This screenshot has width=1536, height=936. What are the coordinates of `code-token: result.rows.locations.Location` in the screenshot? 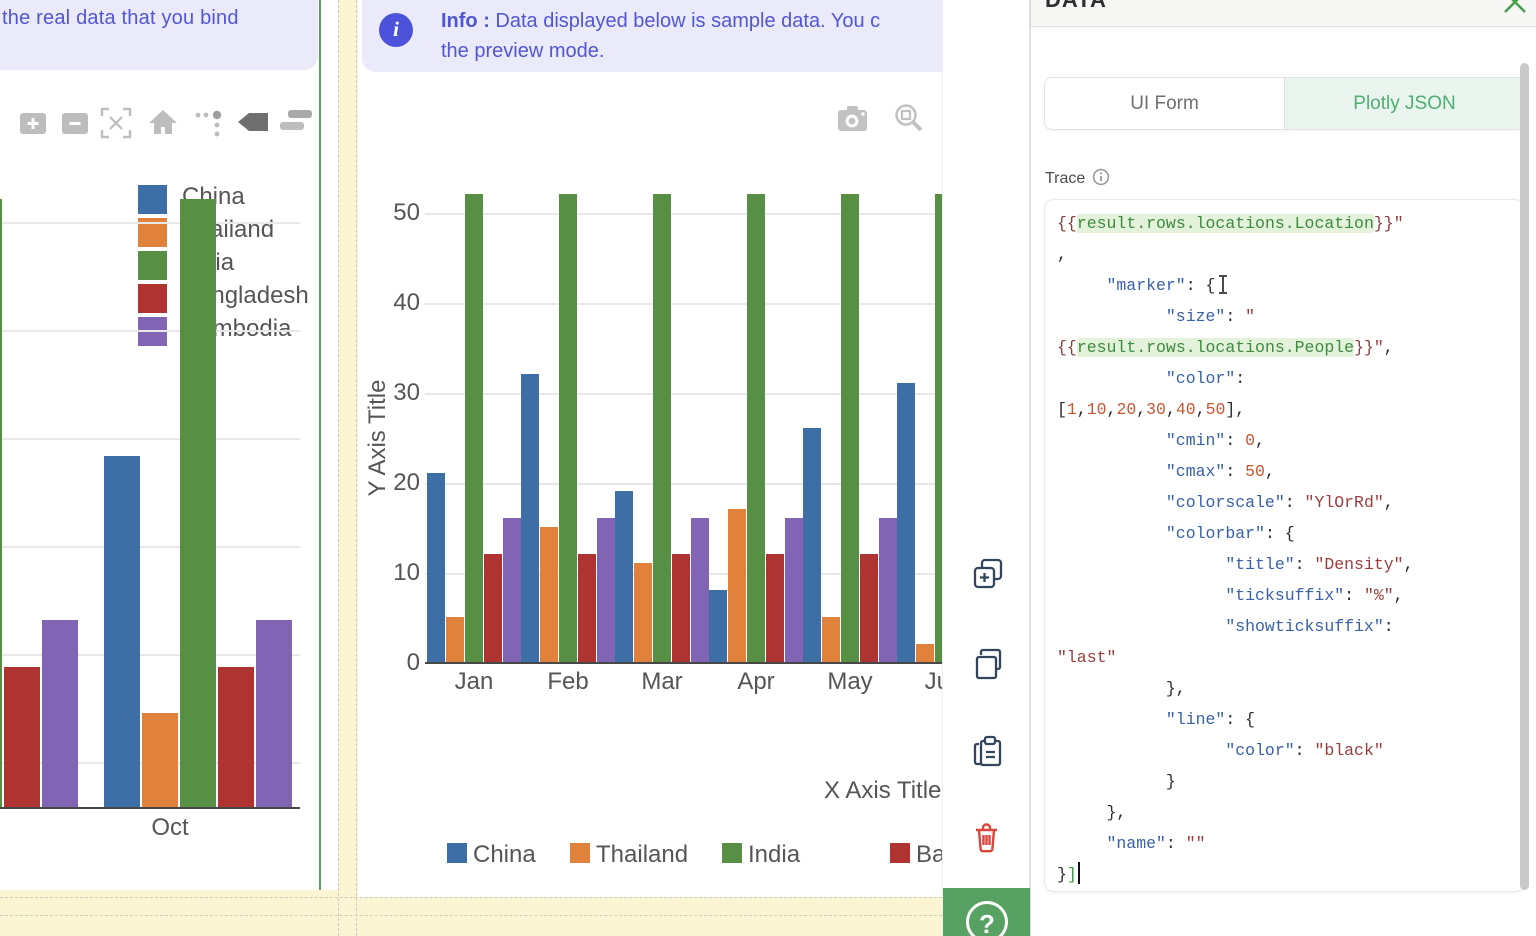 It's located at (1225, 223).